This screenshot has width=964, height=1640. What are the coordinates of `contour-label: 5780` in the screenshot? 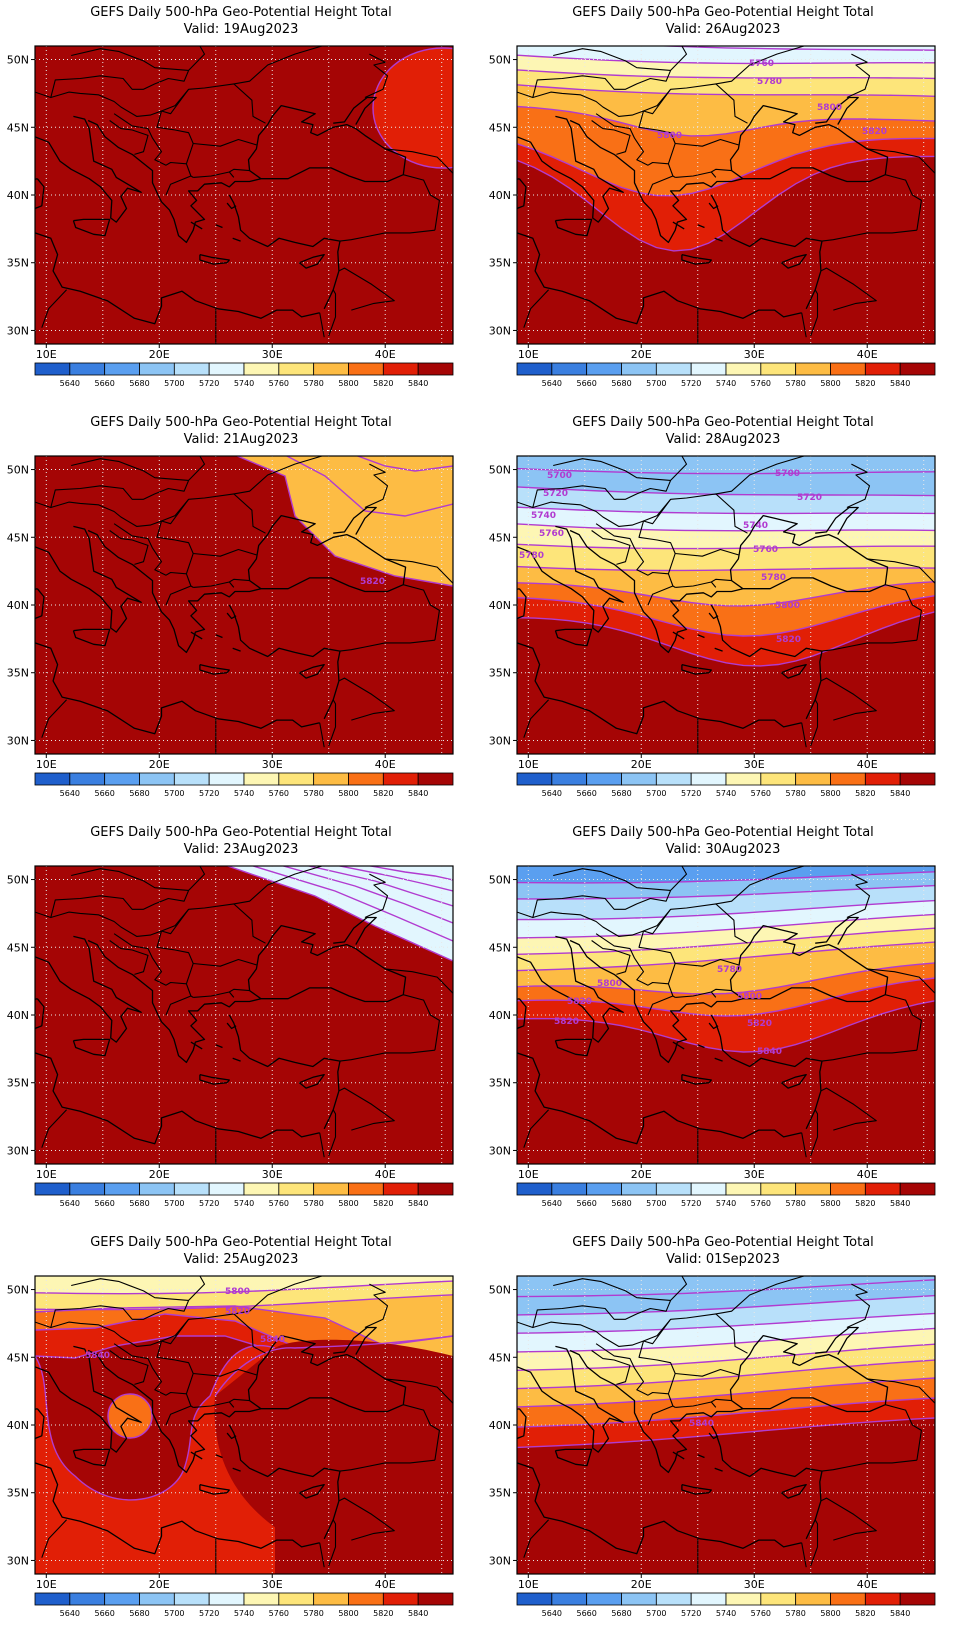 It's located at (531, 556).